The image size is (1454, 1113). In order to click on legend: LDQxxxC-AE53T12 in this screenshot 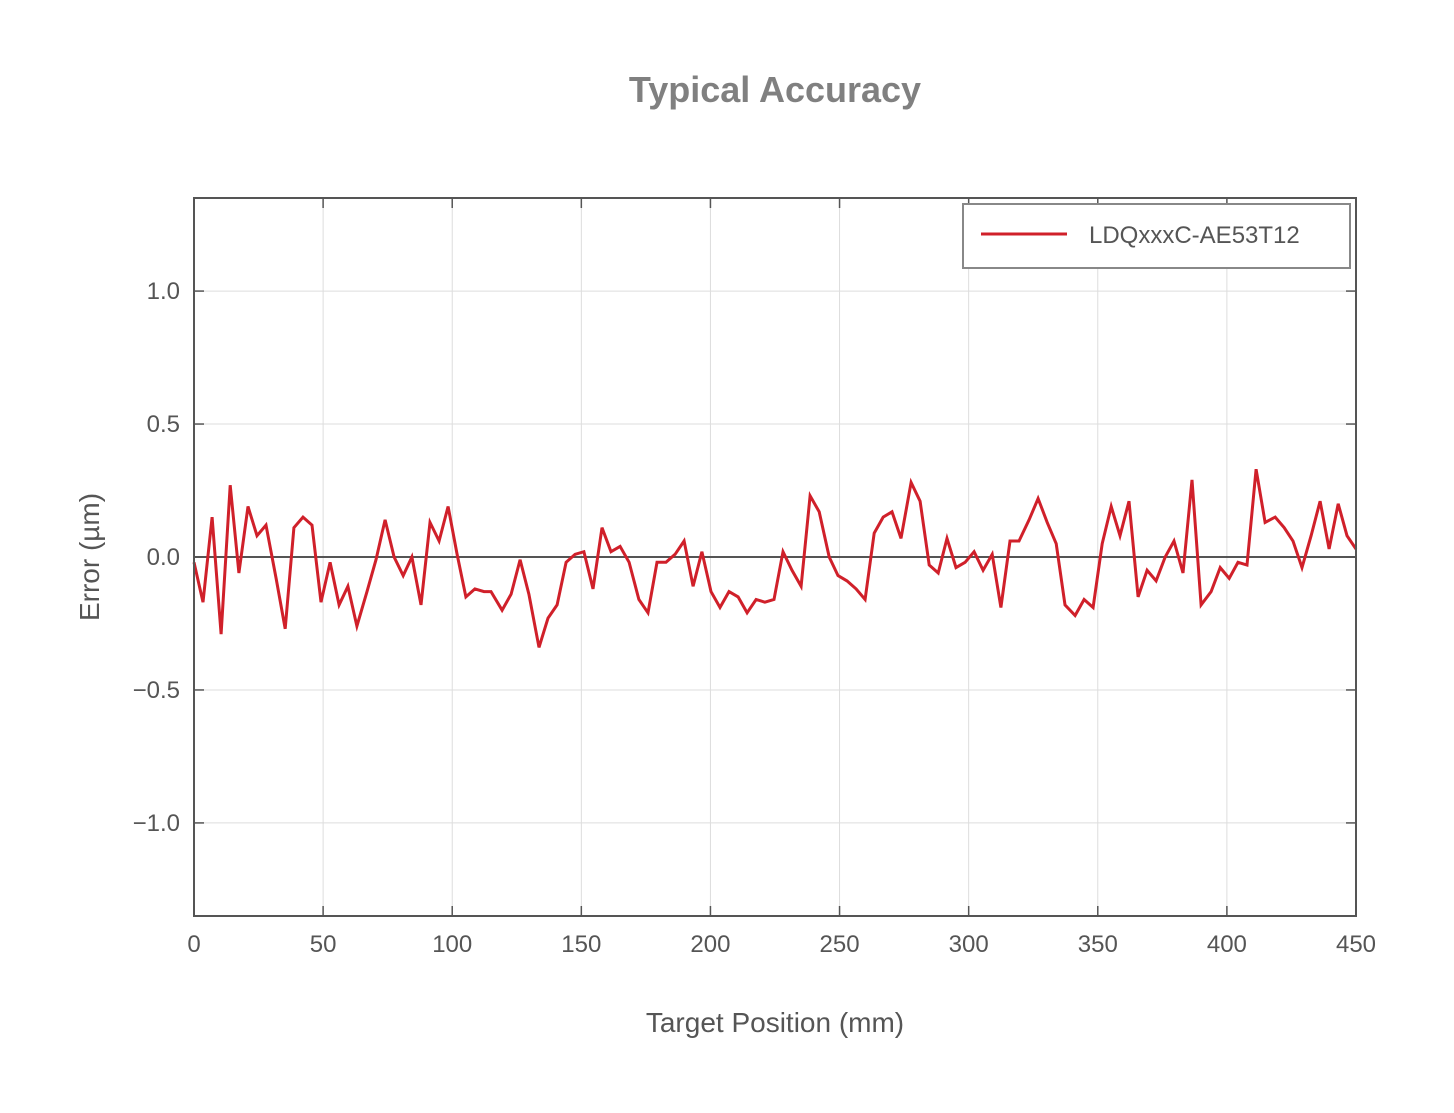, I will do `click(1156, 236)`.